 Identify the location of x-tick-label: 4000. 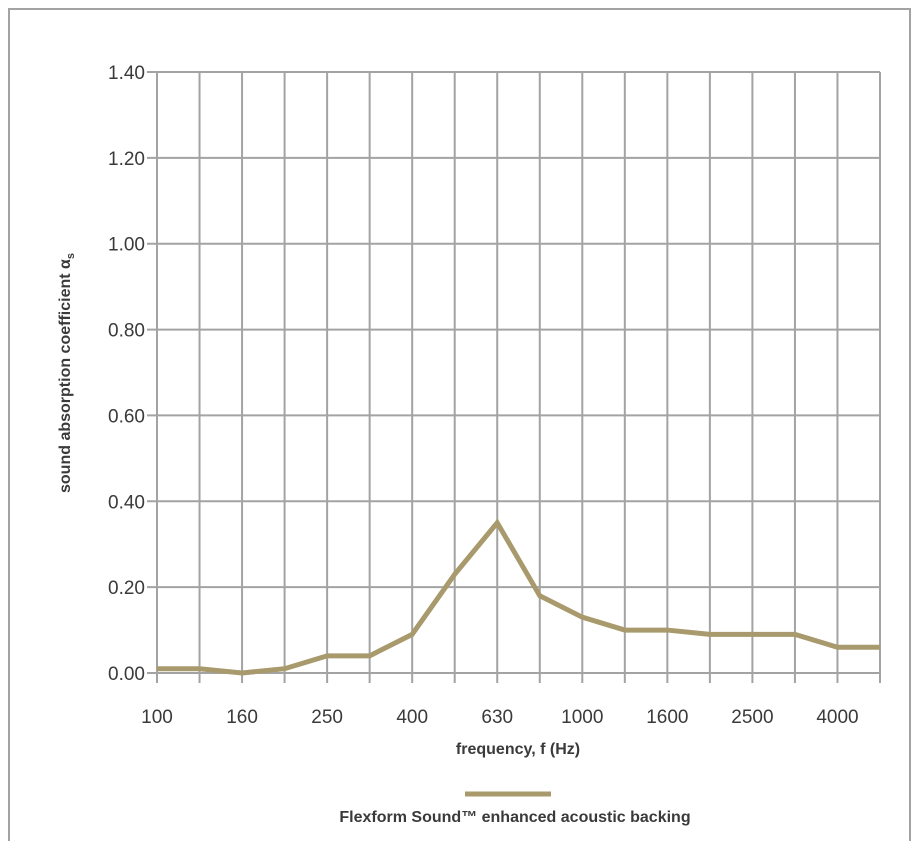
(837, 717).